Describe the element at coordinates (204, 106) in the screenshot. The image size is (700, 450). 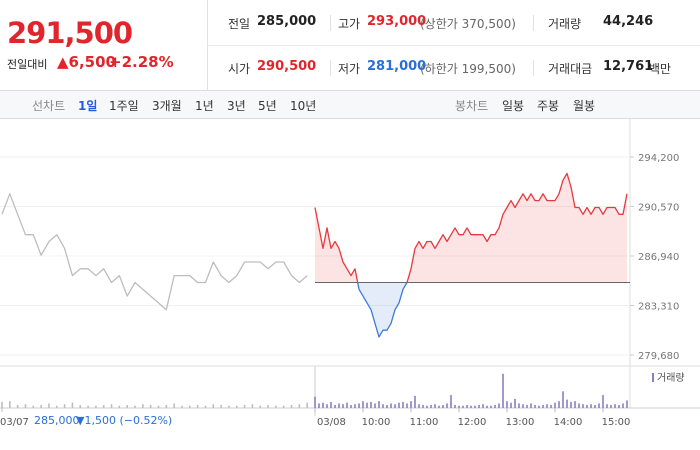
I see `tab: 1년` at that location.